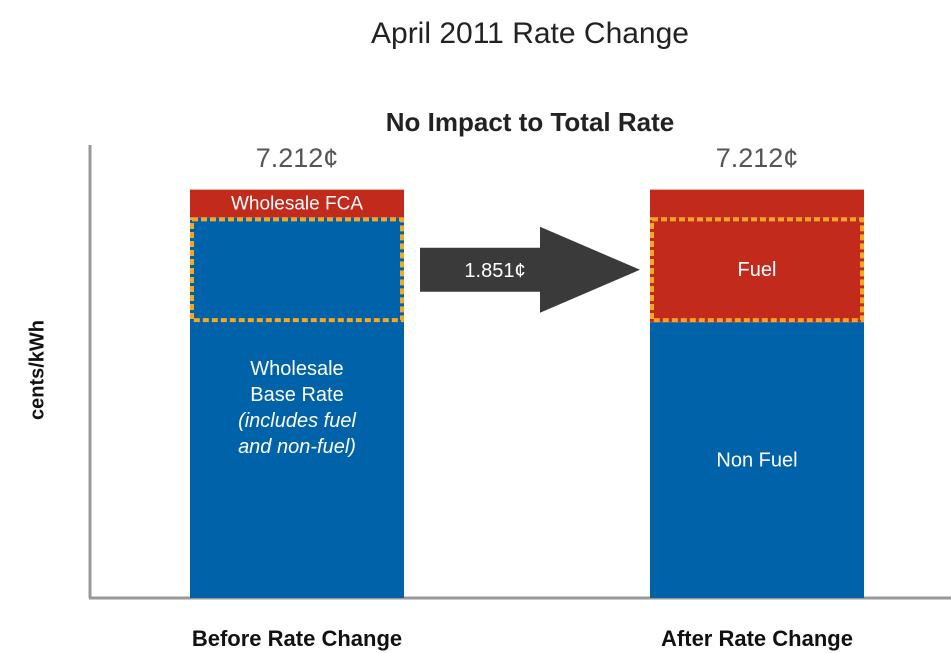 The image size is (951, 653). Describe the element at coordinates (37, 370) in the screenshot. I see `y-axis-label: cents/kWh` at that location.